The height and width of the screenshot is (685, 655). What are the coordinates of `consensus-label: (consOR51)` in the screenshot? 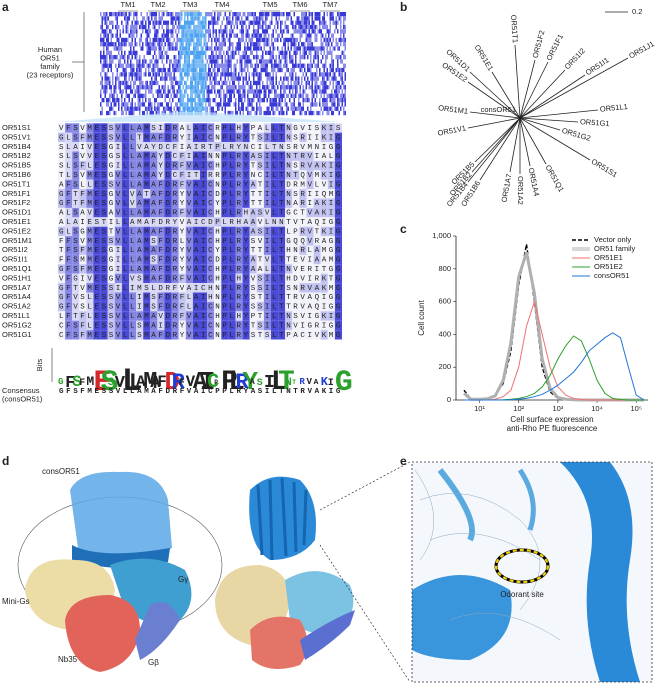 It's located at (22, 398).